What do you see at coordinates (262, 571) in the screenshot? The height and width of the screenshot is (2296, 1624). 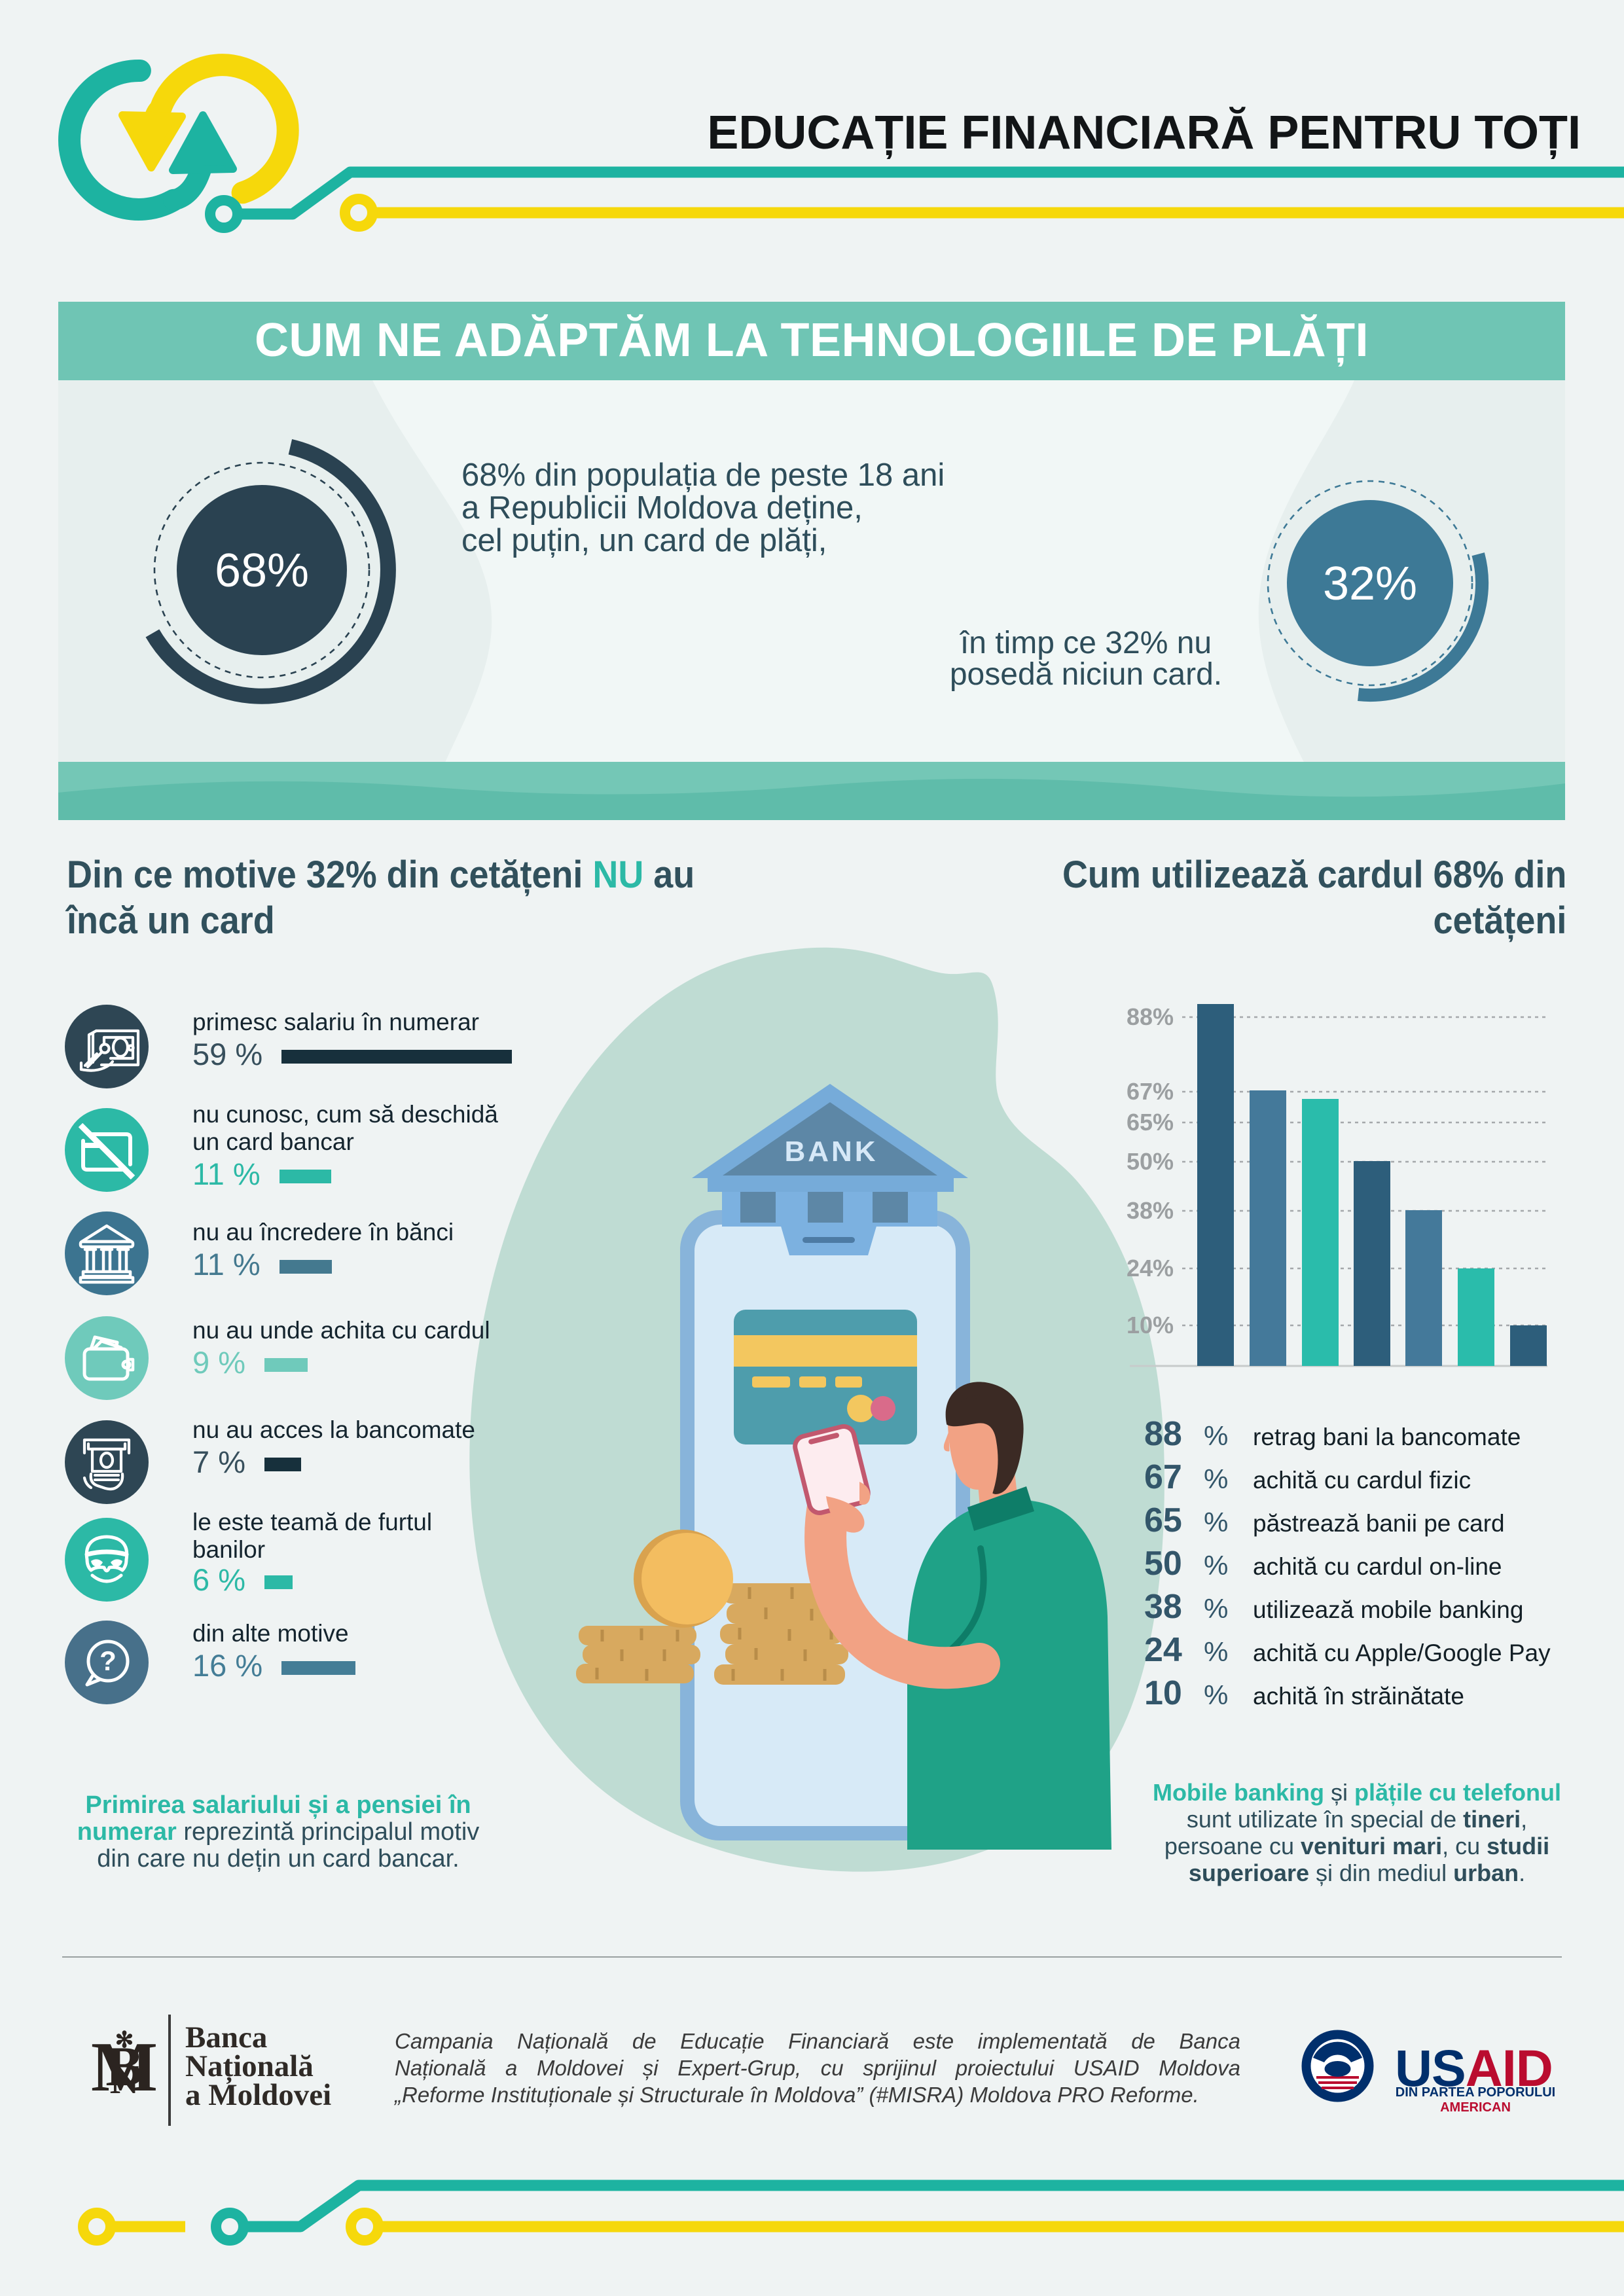 I see `svg-text: 68%` at bounding box center [262, 571].